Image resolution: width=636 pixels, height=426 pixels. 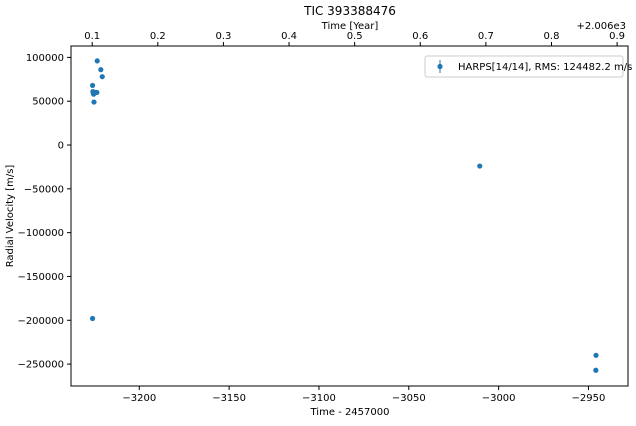 I want to click on top-x-tick-label: 0.2, so click(x=158, y=36).